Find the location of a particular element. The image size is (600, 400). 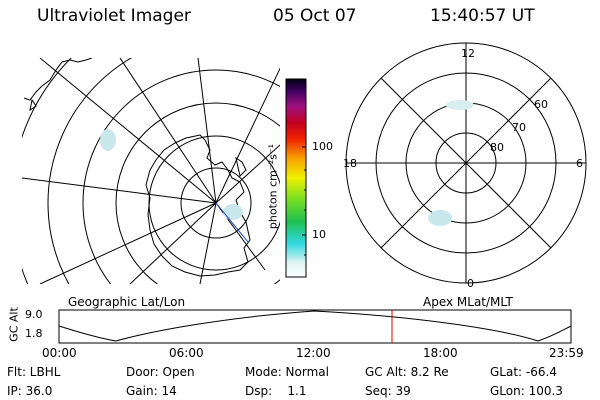

coast-fragment-right is located at coordinates (241, 166).